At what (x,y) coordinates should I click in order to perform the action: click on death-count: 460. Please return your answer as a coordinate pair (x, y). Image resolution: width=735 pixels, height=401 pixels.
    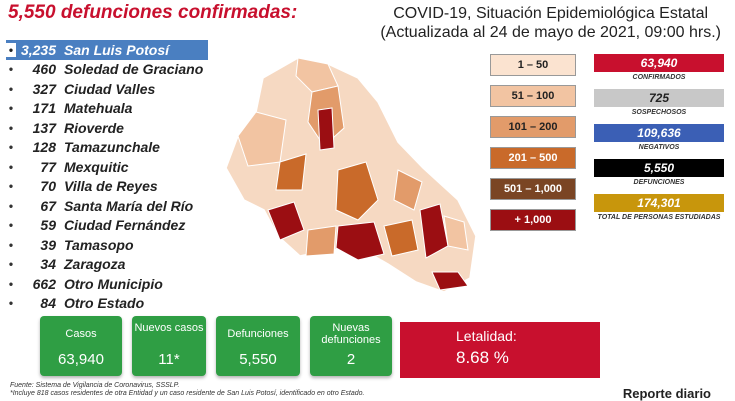
    Looking at the image, I should click on (44, 69).